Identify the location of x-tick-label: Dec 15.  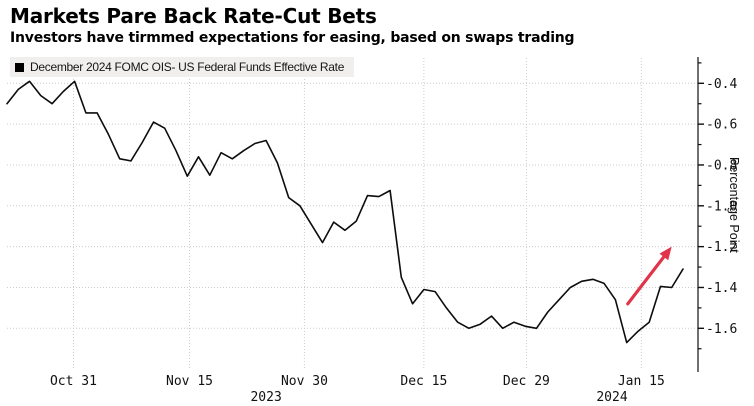
(423, 381).